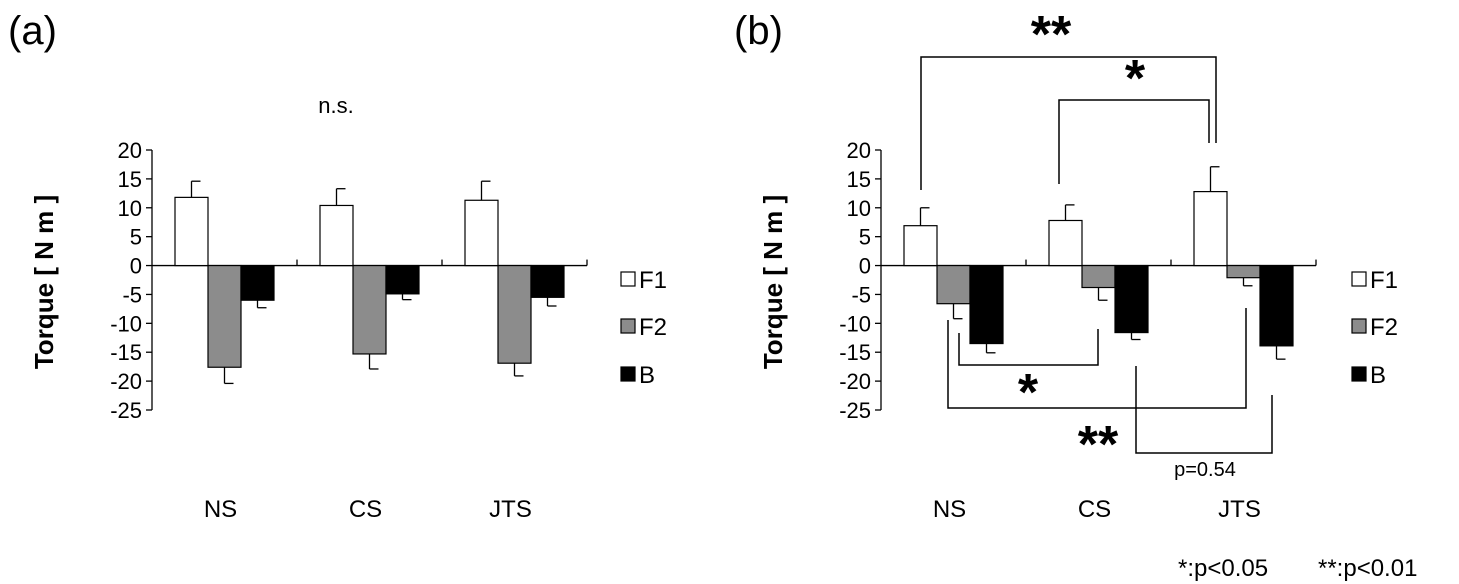 The image size is (1459, 584). What do you see at coordinates (126, 352) in the screenshot?
I see `y-tick-label-a-7: -15` at bounding box center [126, 352].